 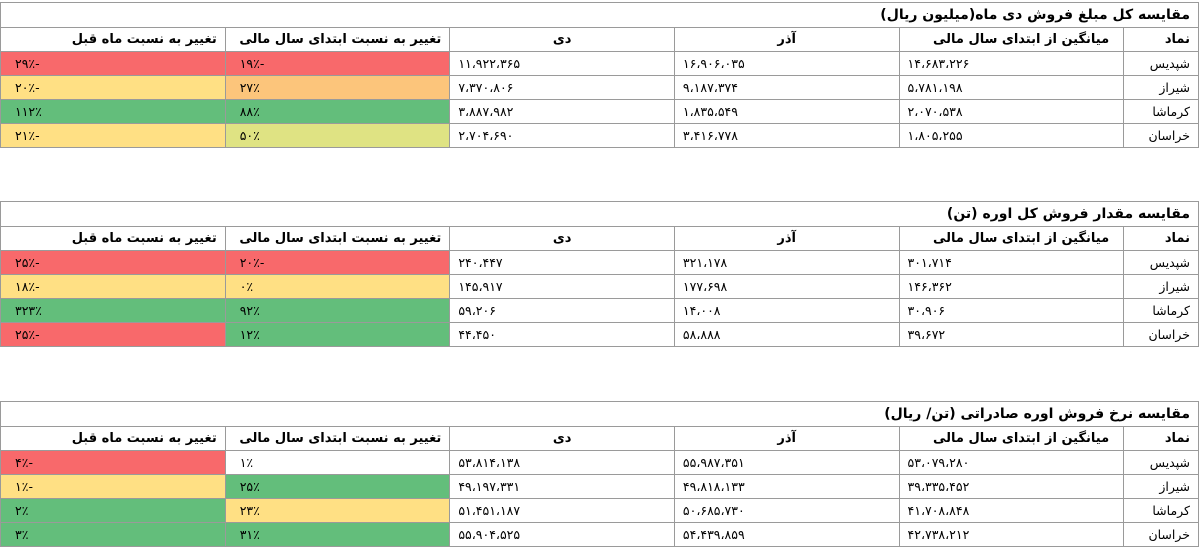 I want to click on cell-avg: ۳۹،۶۷۲, so click(x=1011, y=334).